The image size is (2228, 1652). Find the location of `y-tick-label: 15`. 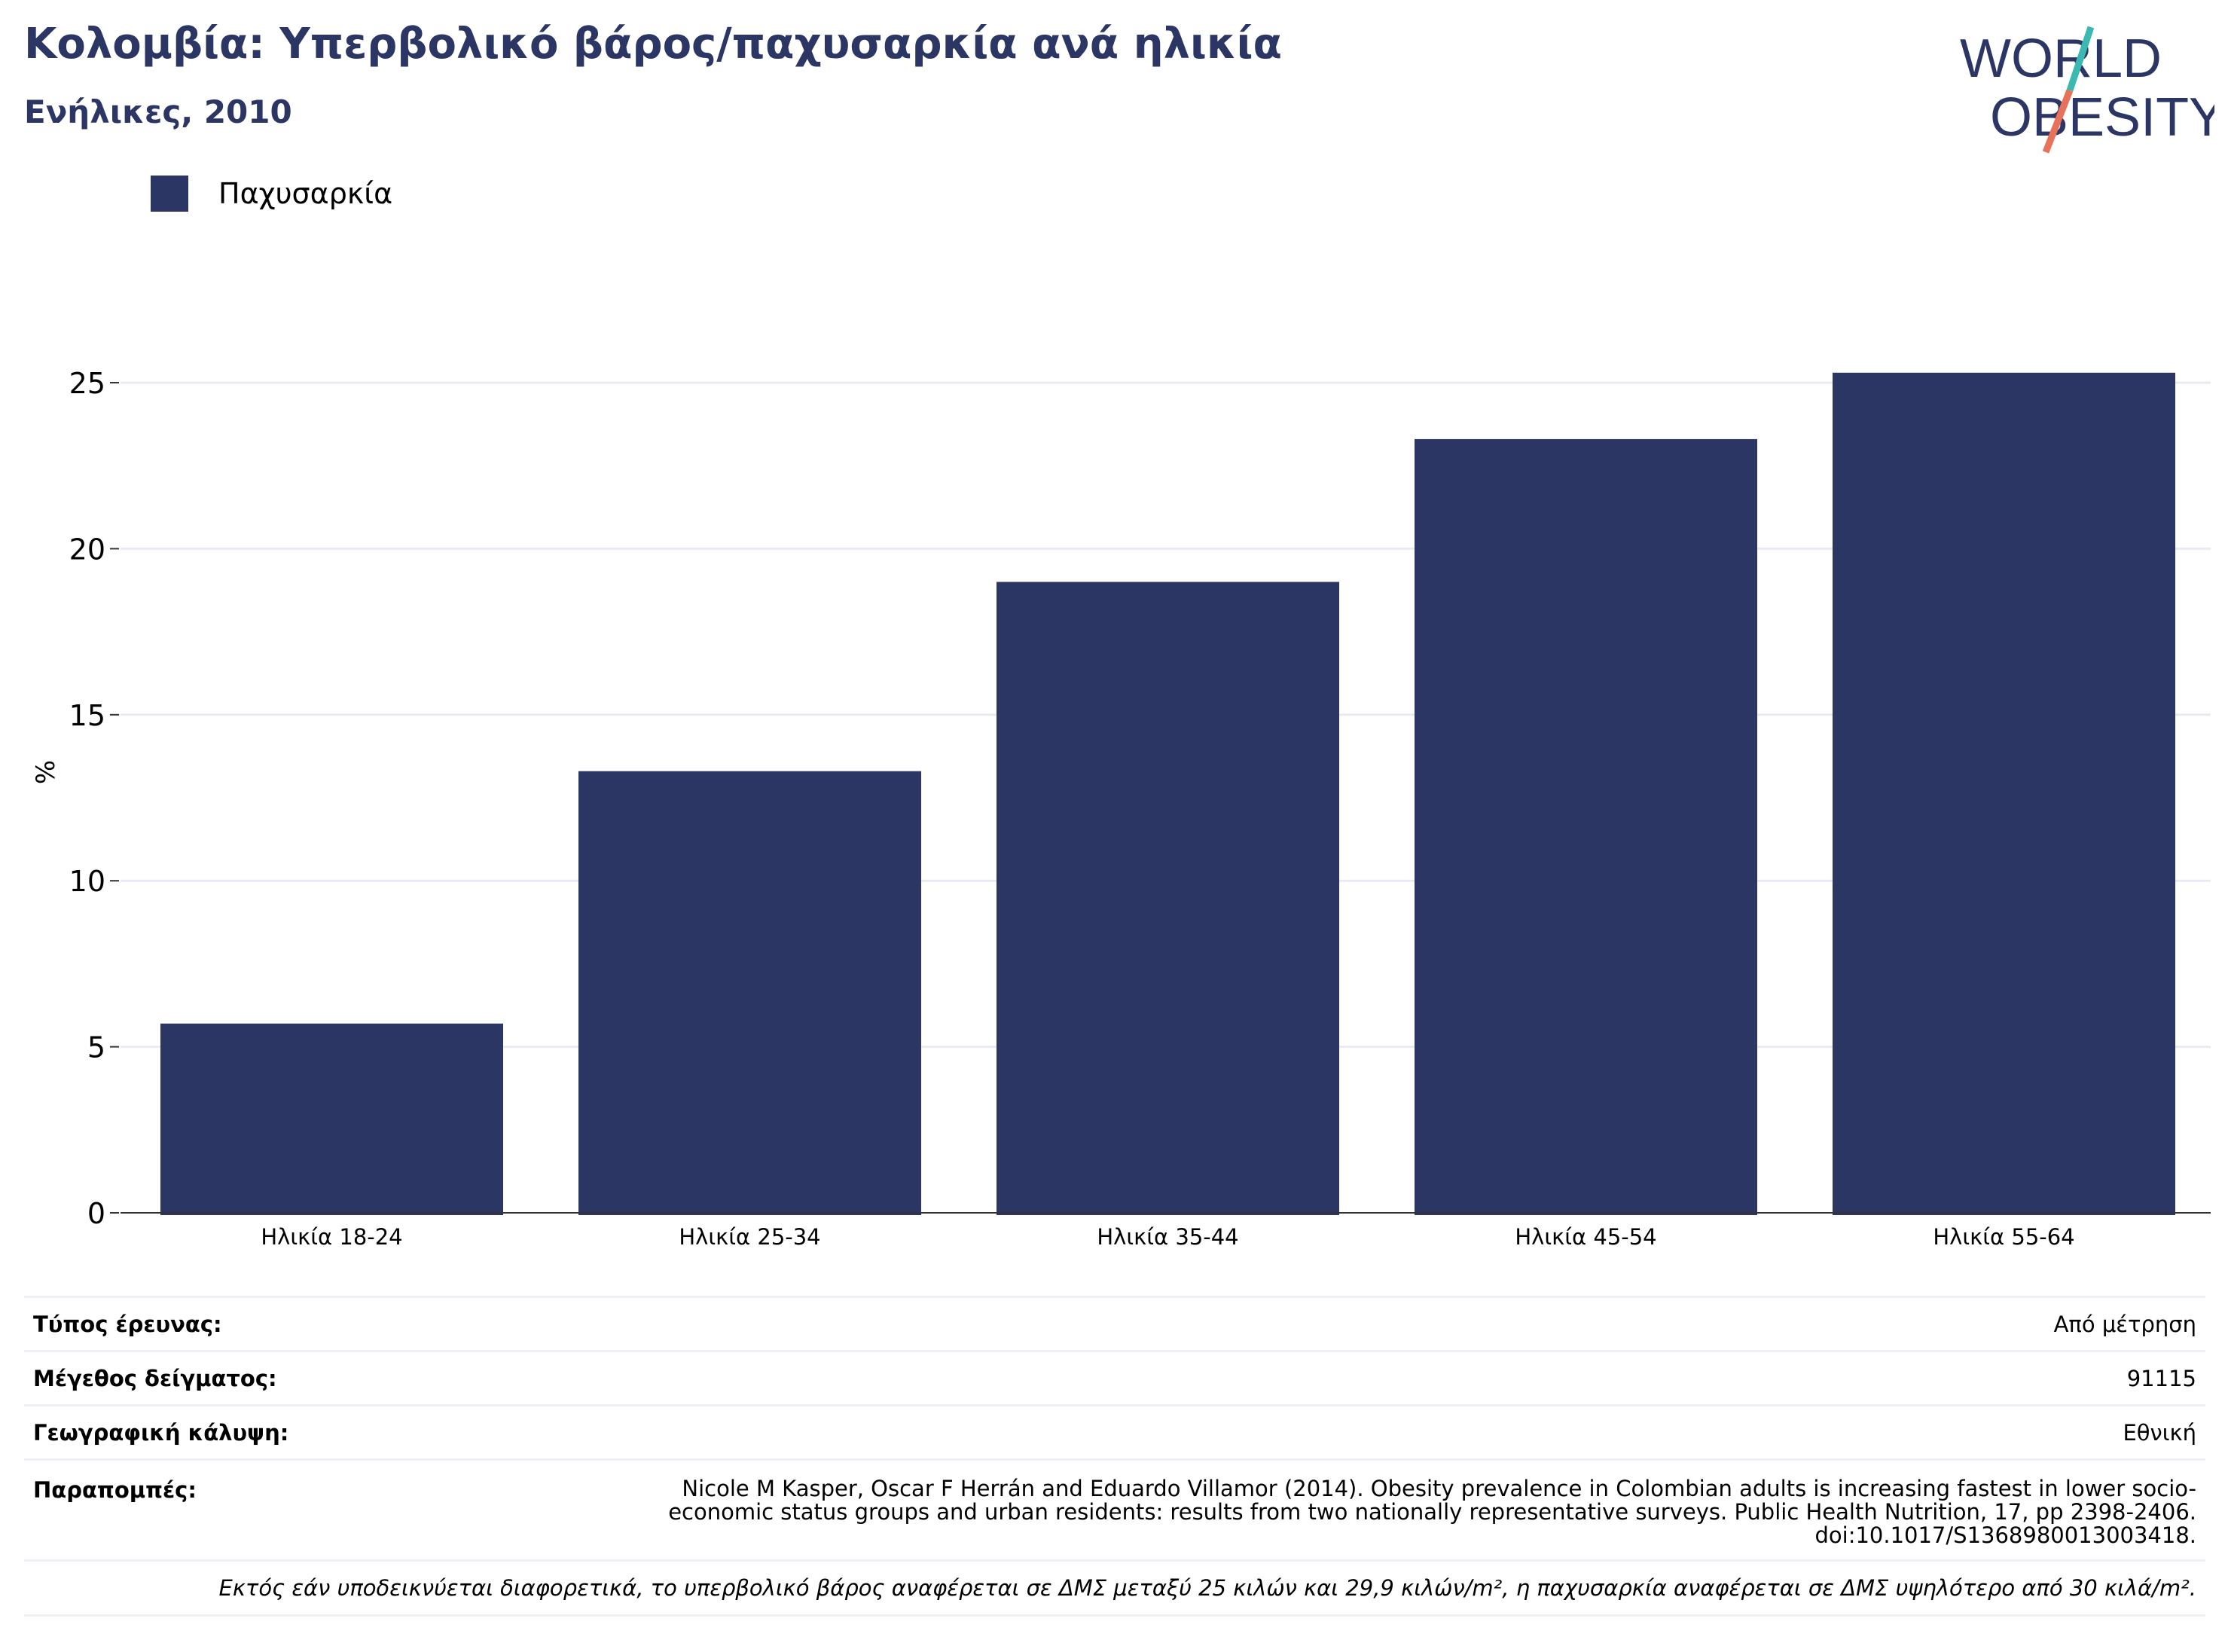

y-tick-label: 15 is located at coordinates (87, 715).